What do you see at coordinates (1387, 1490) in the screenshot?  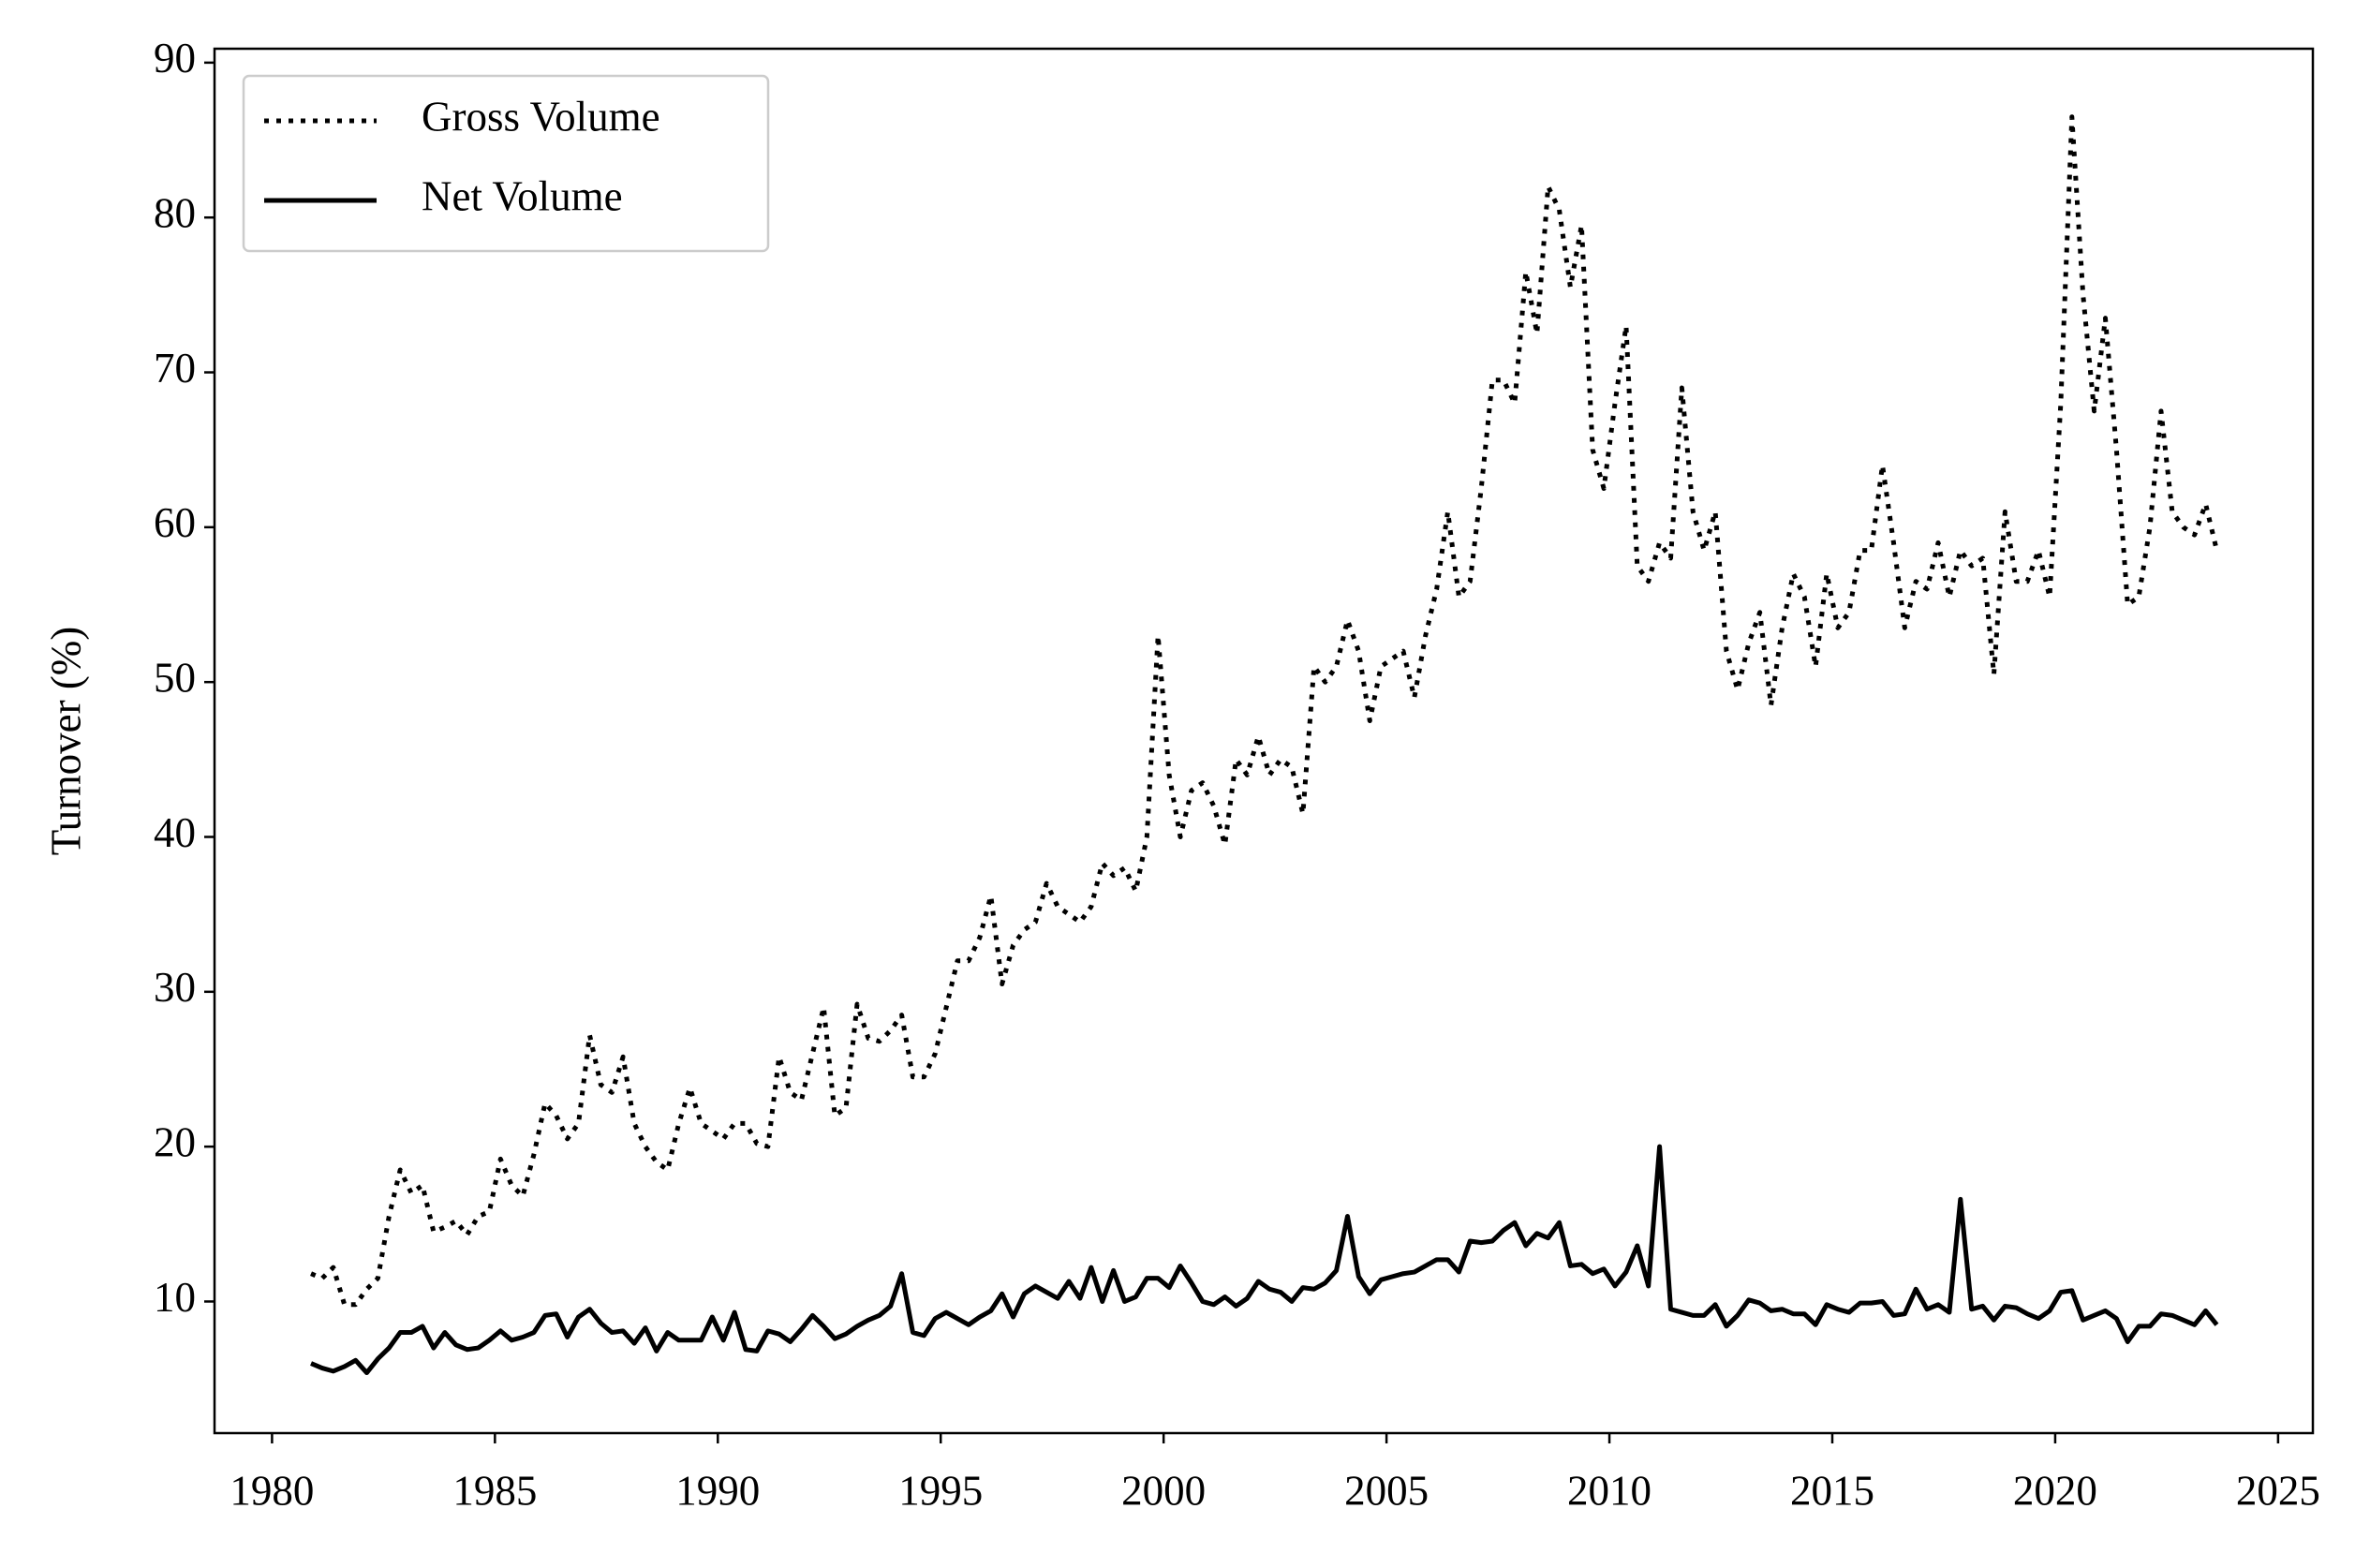 I see `x-tick-label: 2005` at bounding box center [1387, 1490].